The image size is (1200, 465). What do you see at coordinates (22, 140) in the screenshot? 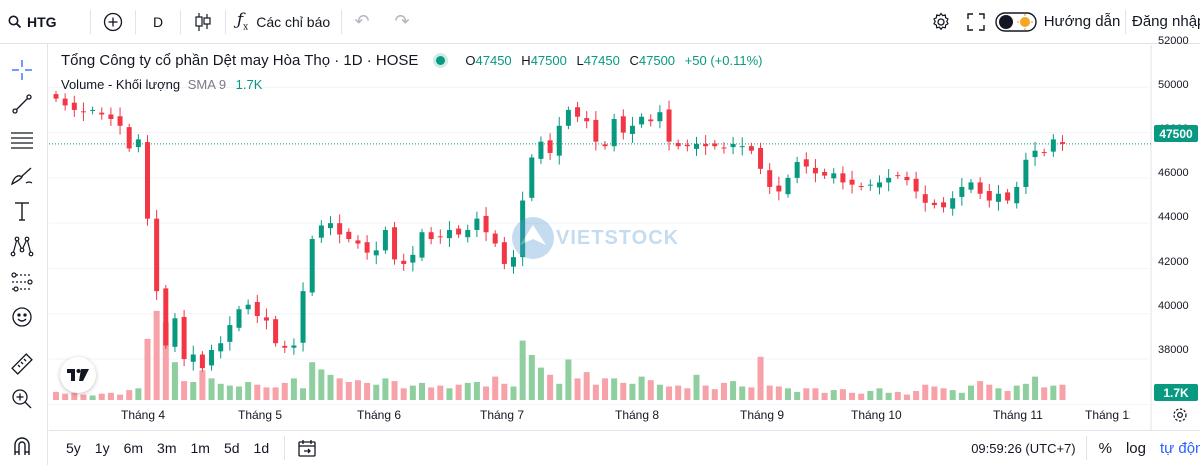
I see `fib-tool` at bounding box center [22, 140].